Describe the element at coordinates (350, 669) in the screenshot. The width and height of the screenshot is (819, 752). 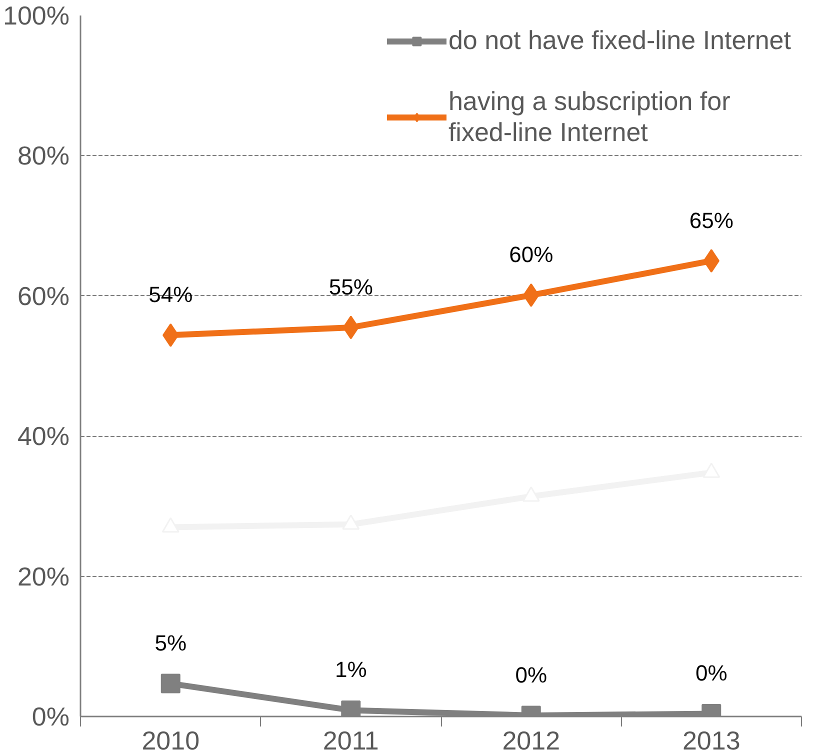
I see `data-label: 1%` at that location.